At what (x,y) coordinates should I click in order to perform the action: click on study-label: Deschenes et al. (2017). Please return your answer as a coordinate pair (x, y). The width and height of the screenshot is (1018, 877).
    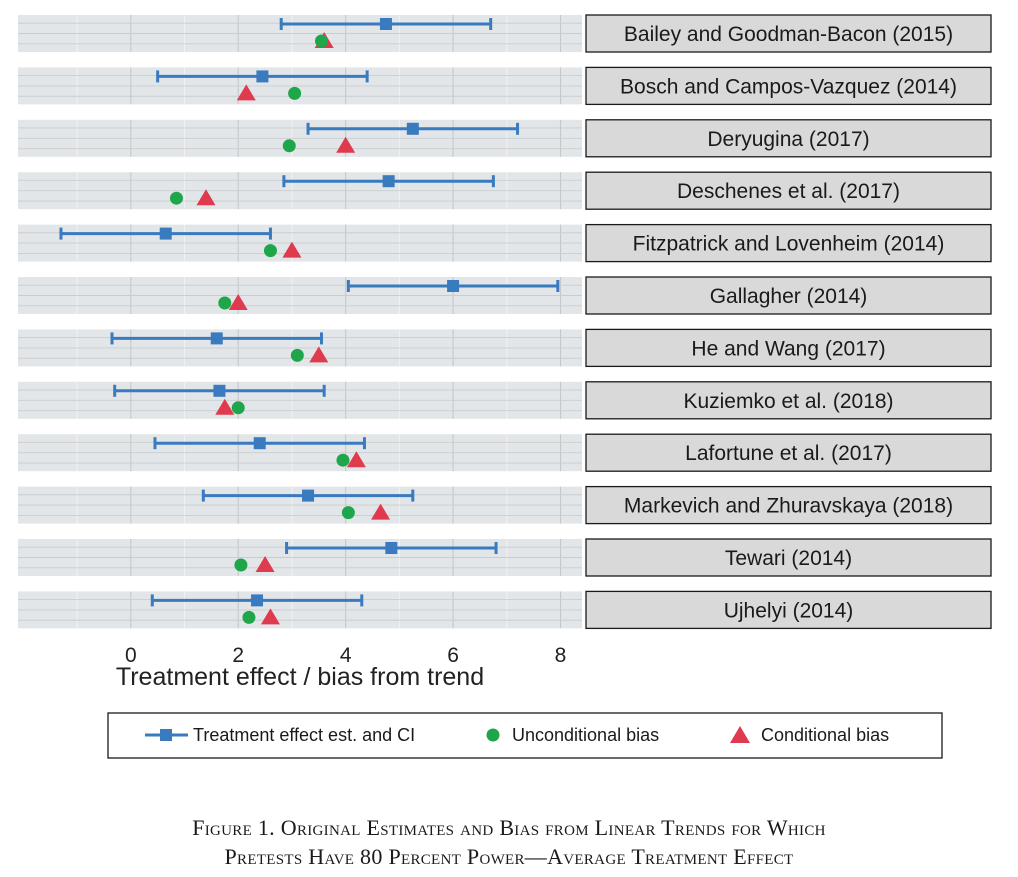
    Looking at the image, I should click on (788, 191).